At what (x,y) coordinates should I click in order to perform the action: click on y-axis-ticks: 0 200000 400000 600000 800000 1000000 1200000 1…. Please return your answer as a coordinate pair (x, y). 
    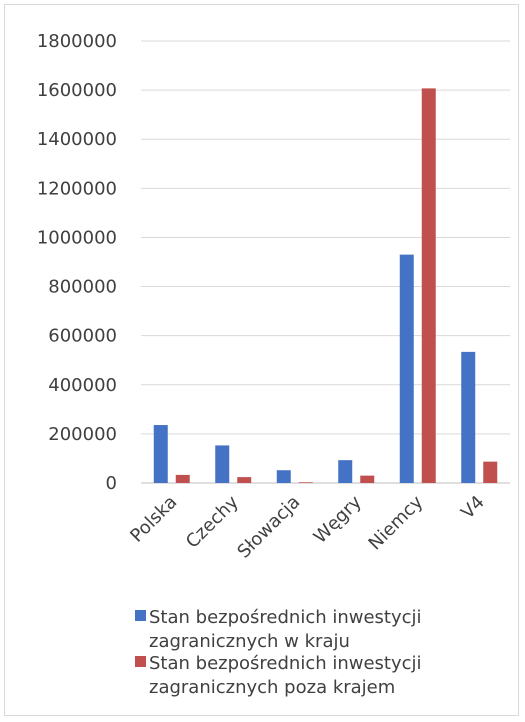
    Looking at the image, I should click on (77, 262).